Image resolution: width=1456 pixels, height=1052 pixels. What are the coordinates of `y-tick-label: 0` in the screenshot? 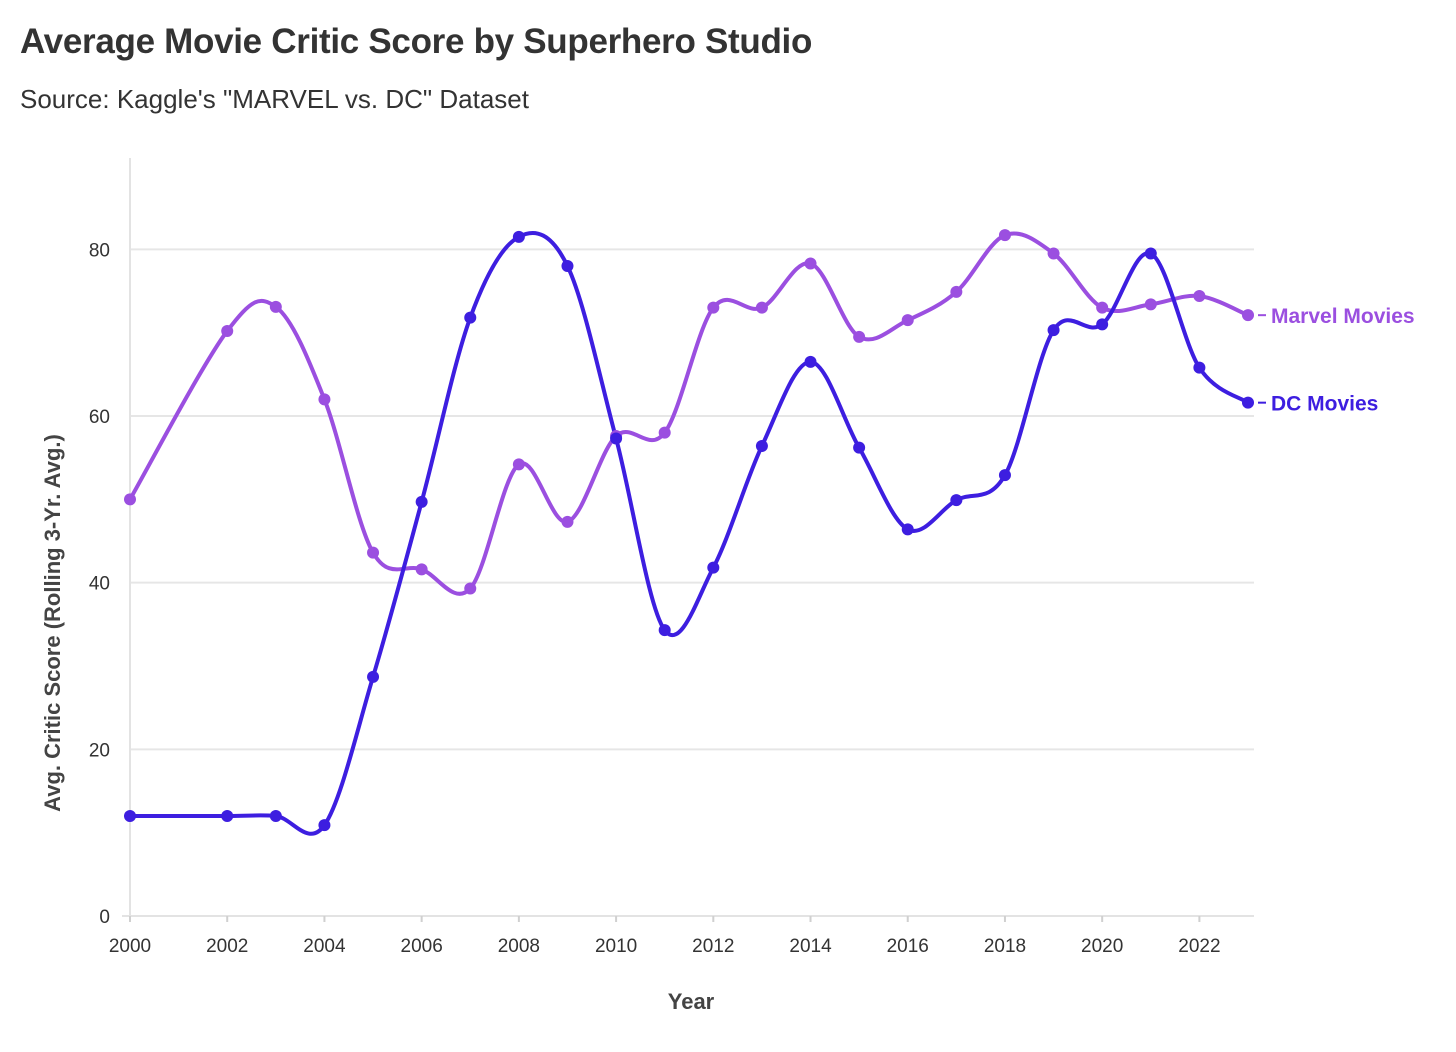 It's located at (104, 917).